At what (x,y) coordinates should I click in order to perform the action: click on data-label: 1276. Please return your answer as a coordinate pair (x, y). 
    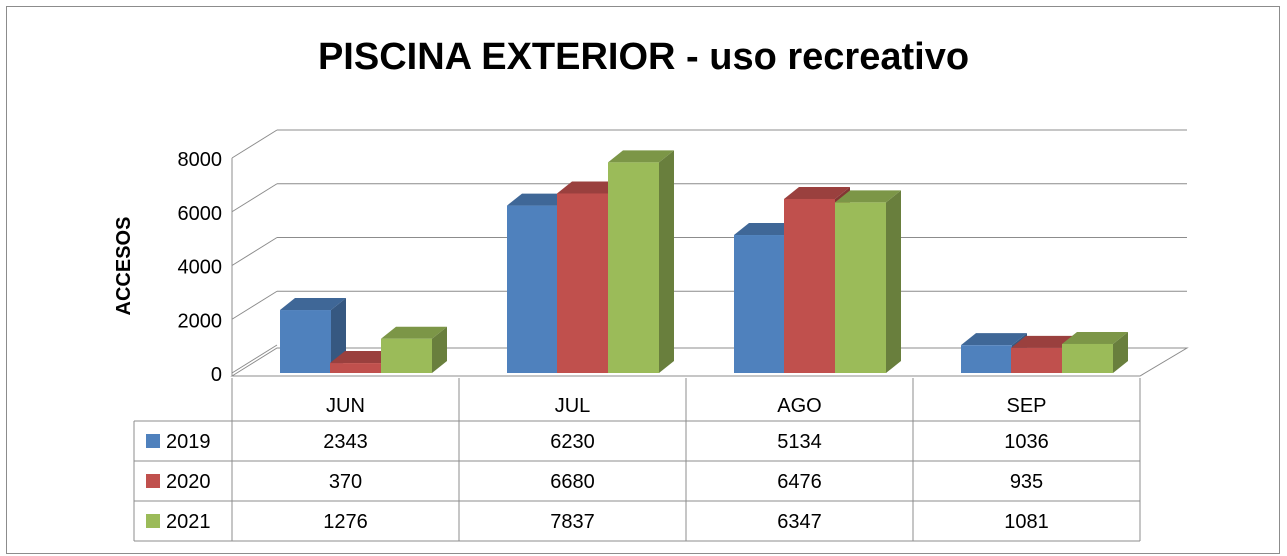
    Looking at the image, I should click on (345, 522).